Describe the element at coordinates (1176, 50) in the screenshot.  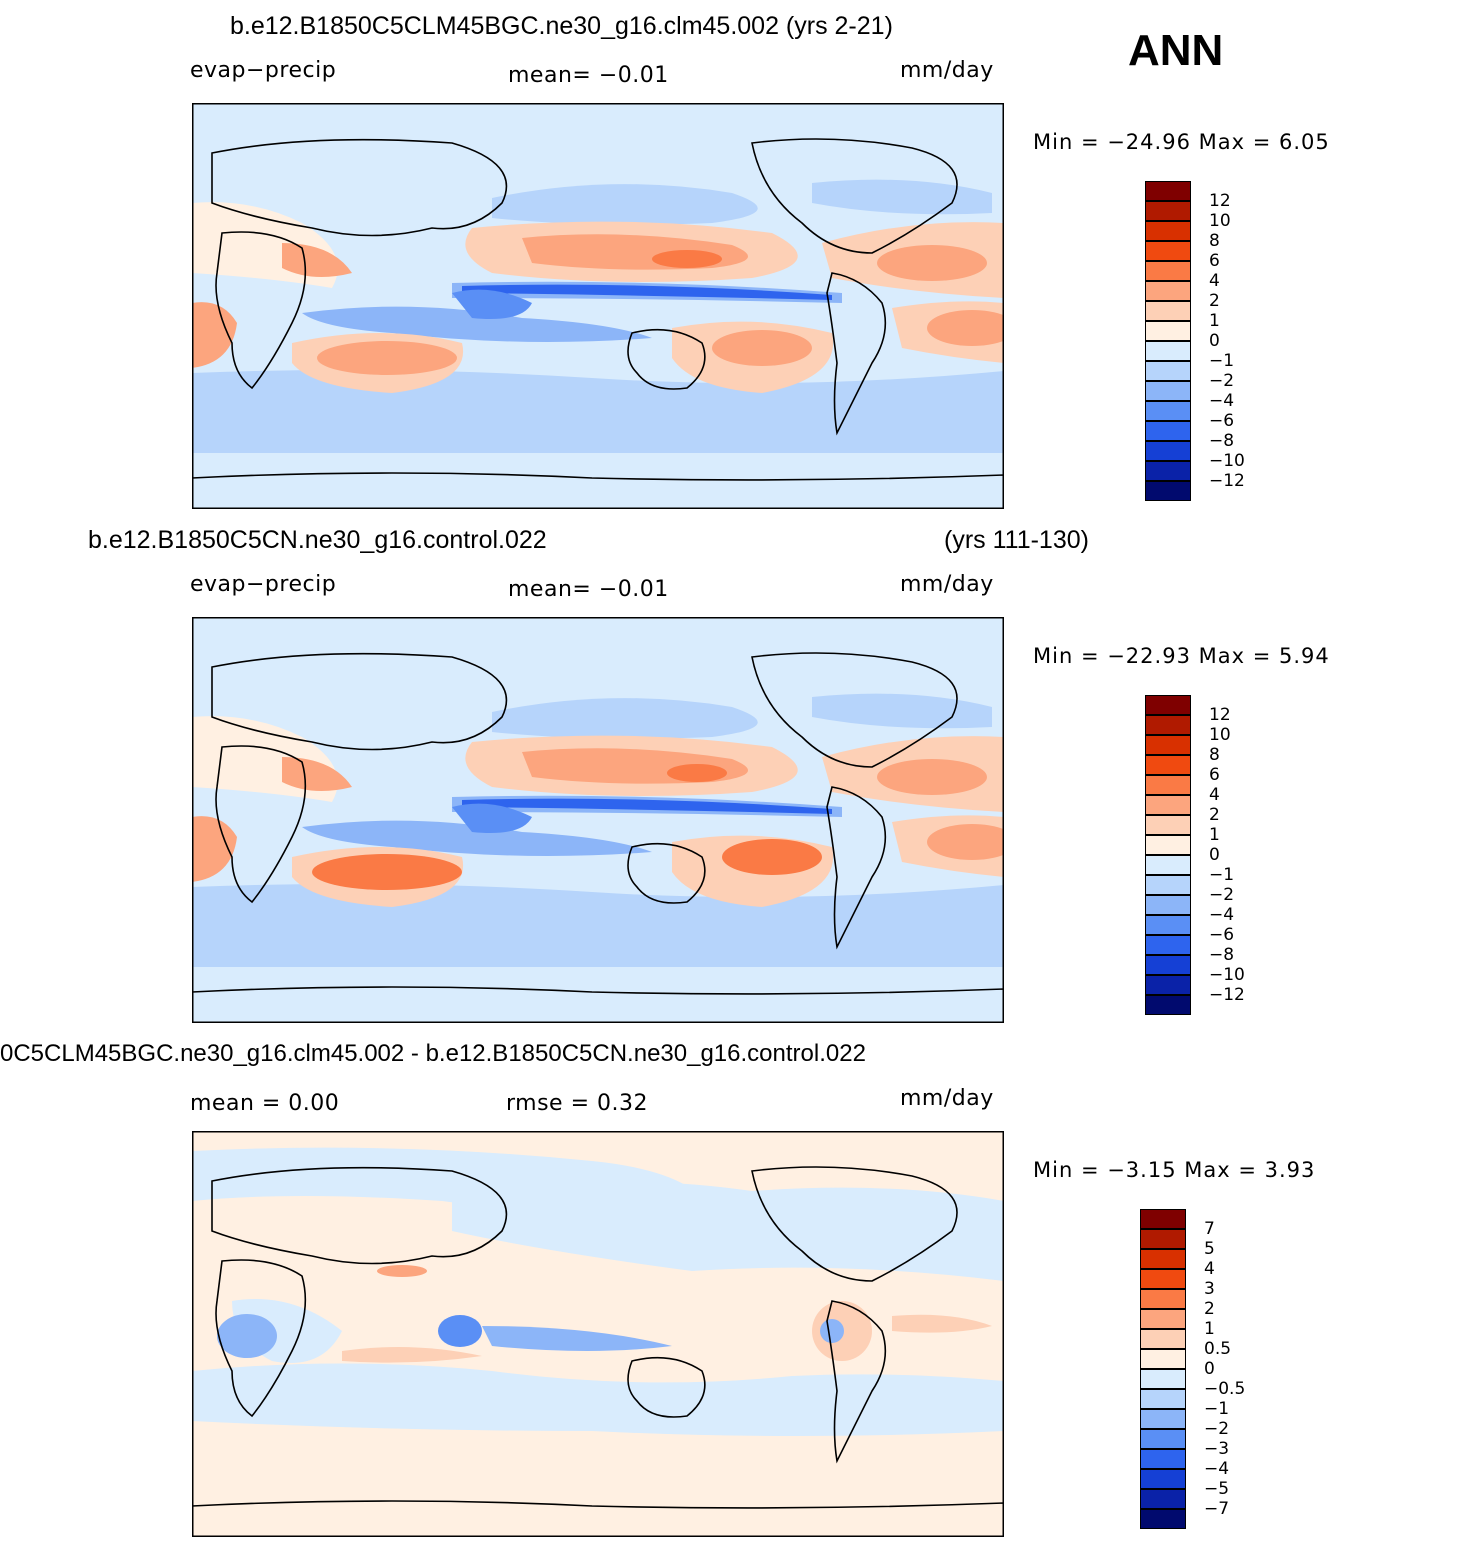
I see `season-label: ANN` at that location.